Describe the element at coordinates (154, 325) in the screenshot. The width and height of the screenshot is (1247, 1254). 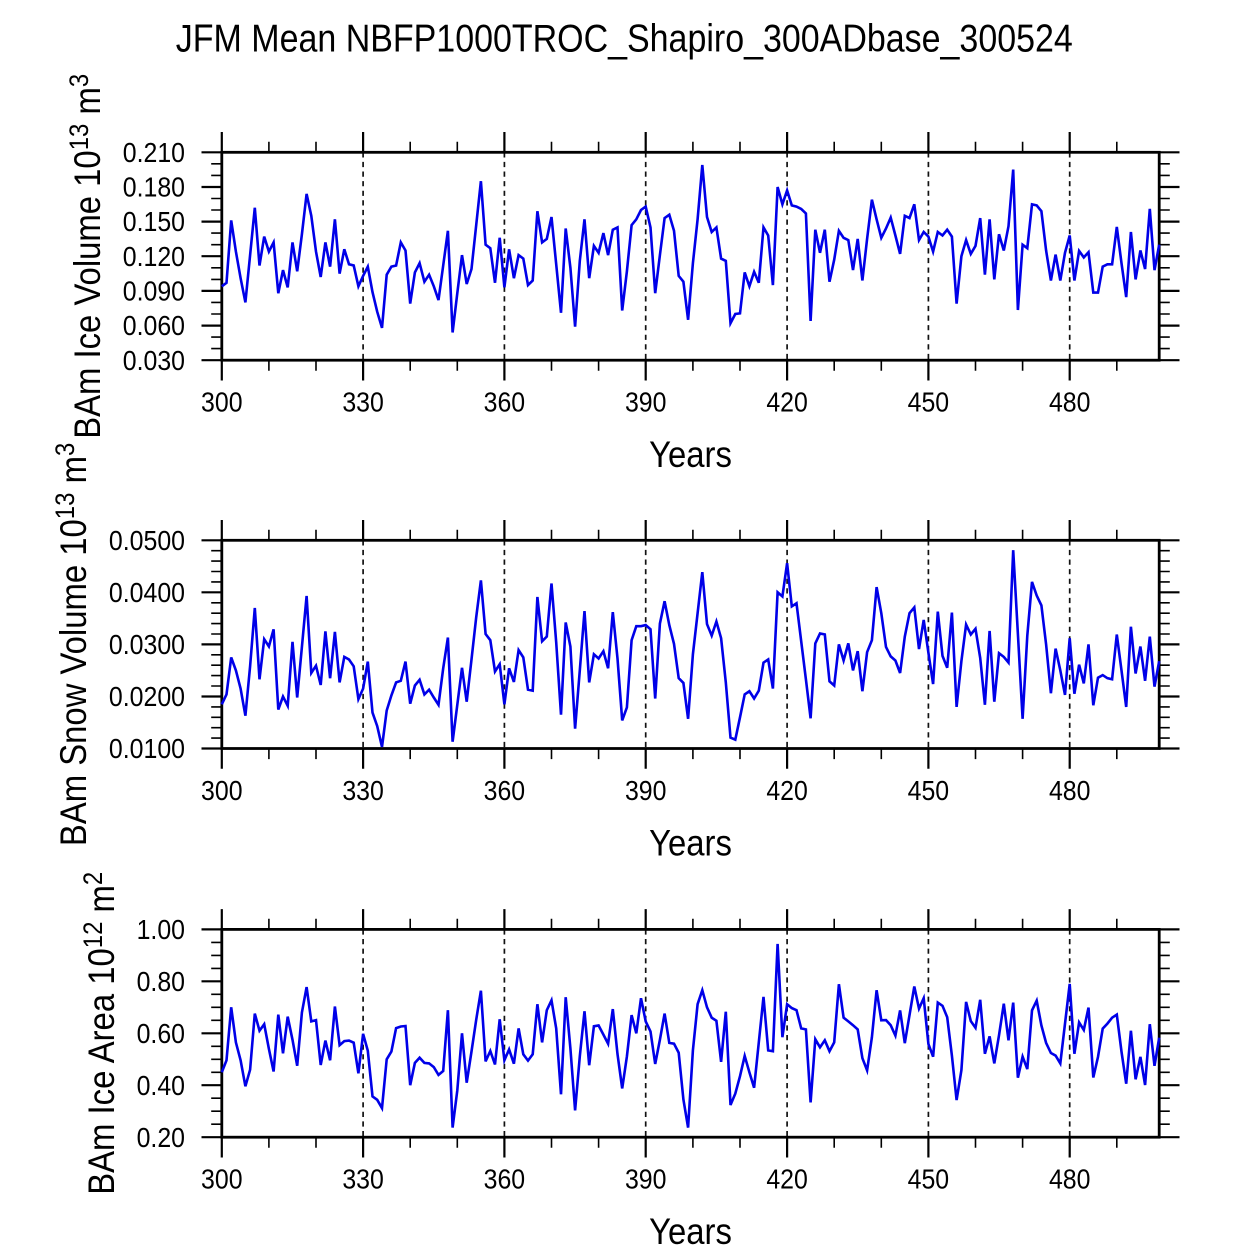
I see `svg-text: 0.060` at that location.